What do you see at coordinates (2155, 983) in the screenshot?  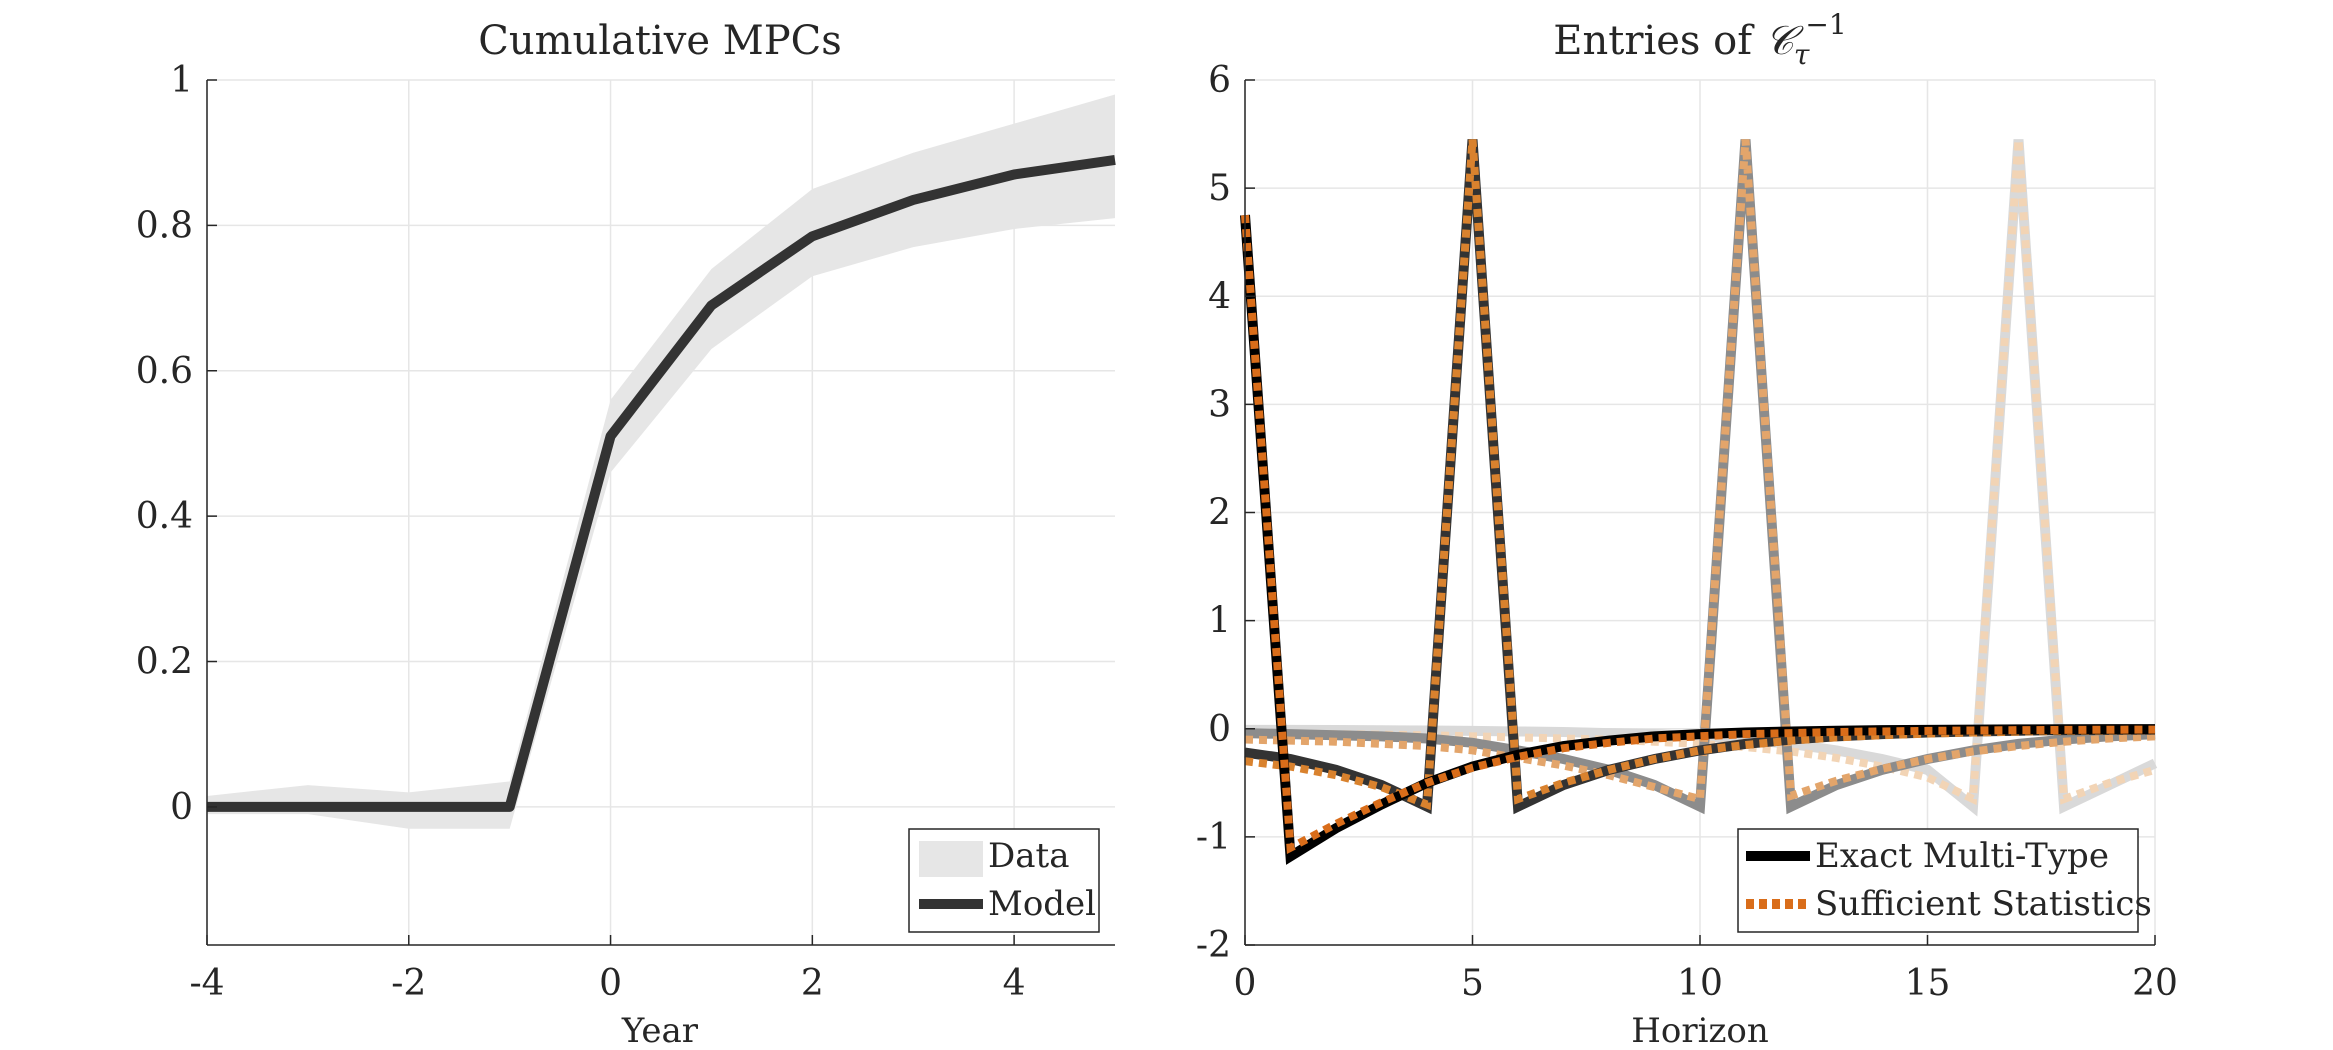 I see `x-tick-label: 20` at bounding box center [2155, 983].